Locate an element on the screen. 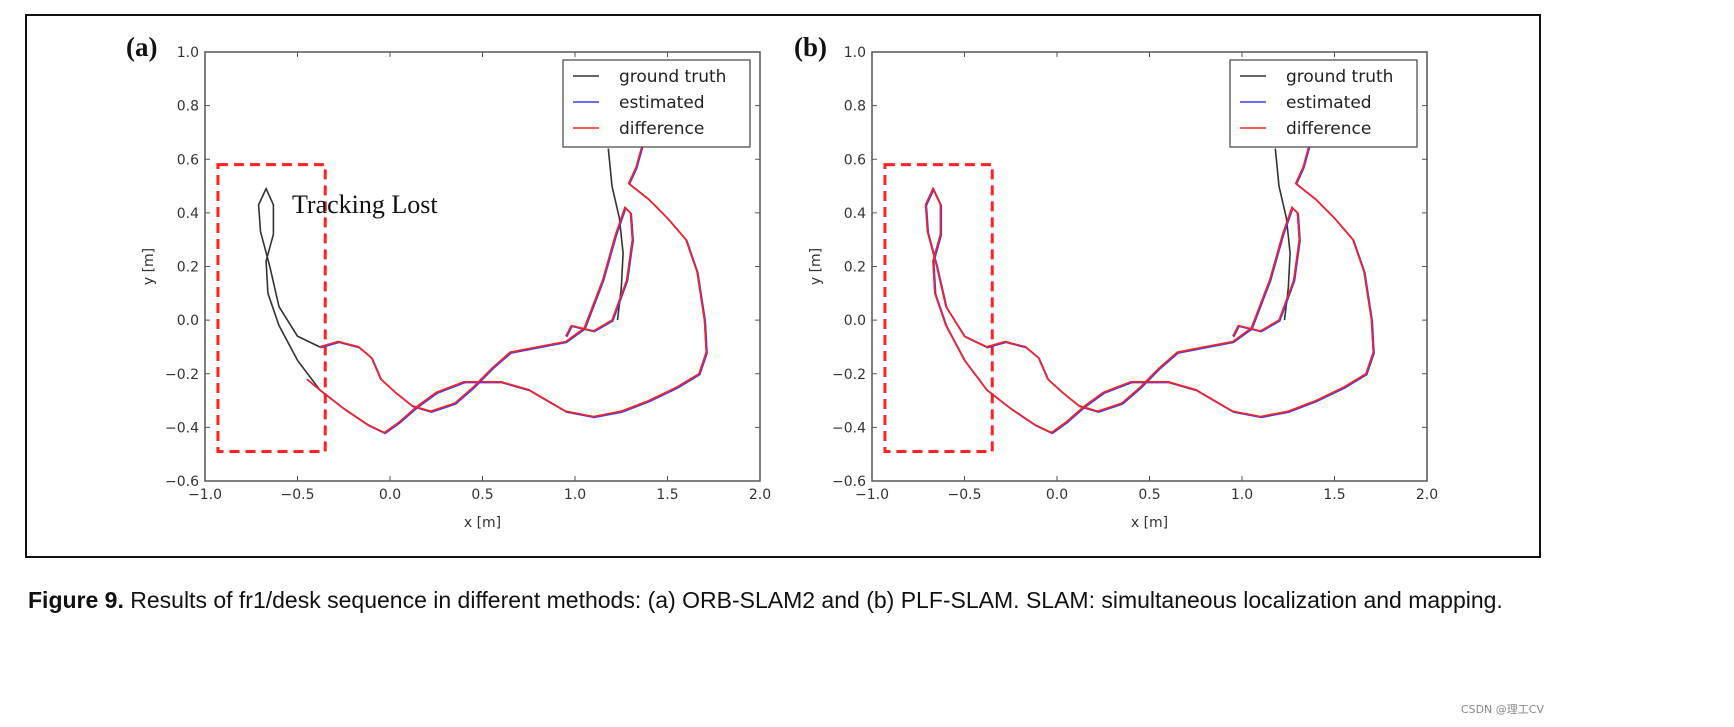  estimated-line is located at coordinates (507, 288).